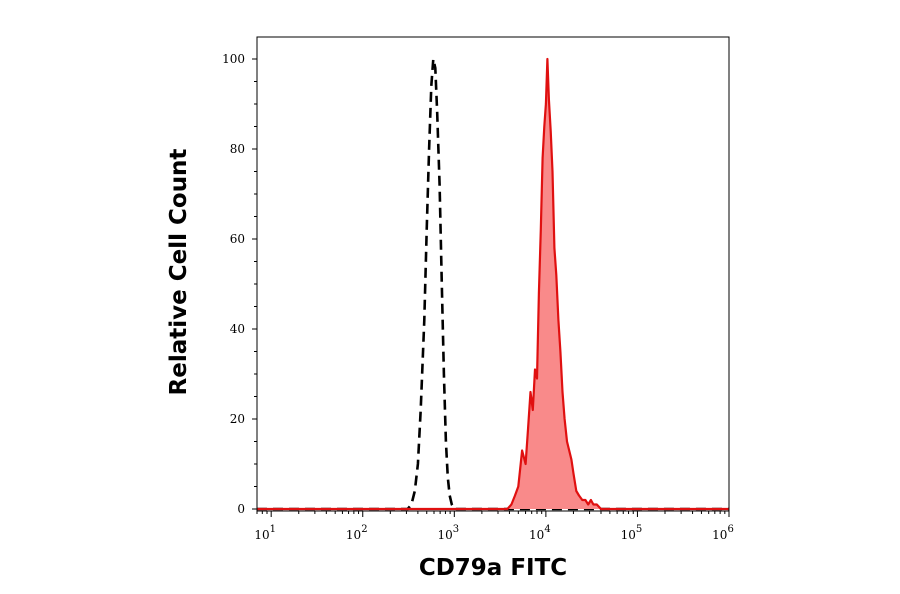  Describe the element at coordinates (265, 533) in the screenshot. I see `x-tick-label: 10¹` at that location.